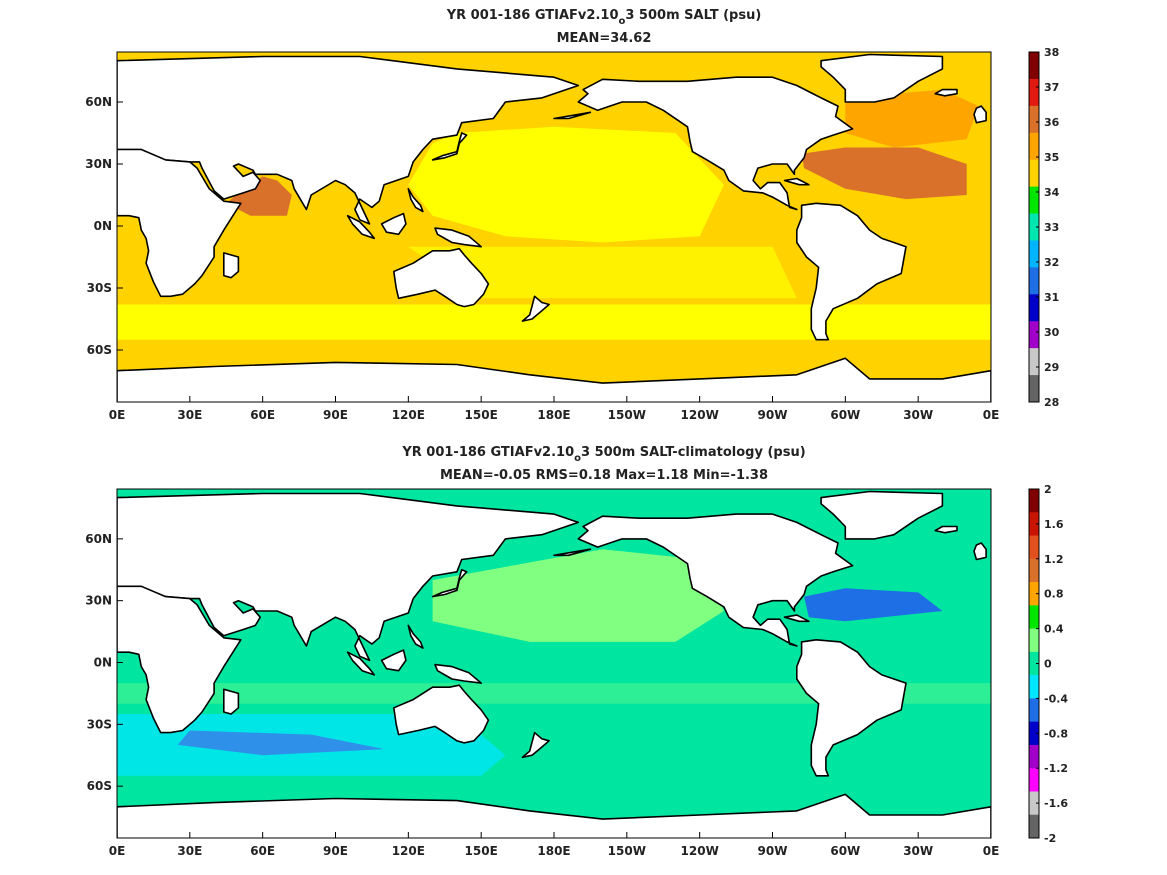 The width and height of the screenshot is (1167, 875). Describe the element at coordinates (1048, 489) in the screenshot. I see `colorbar-tick-label: 2` at that location.